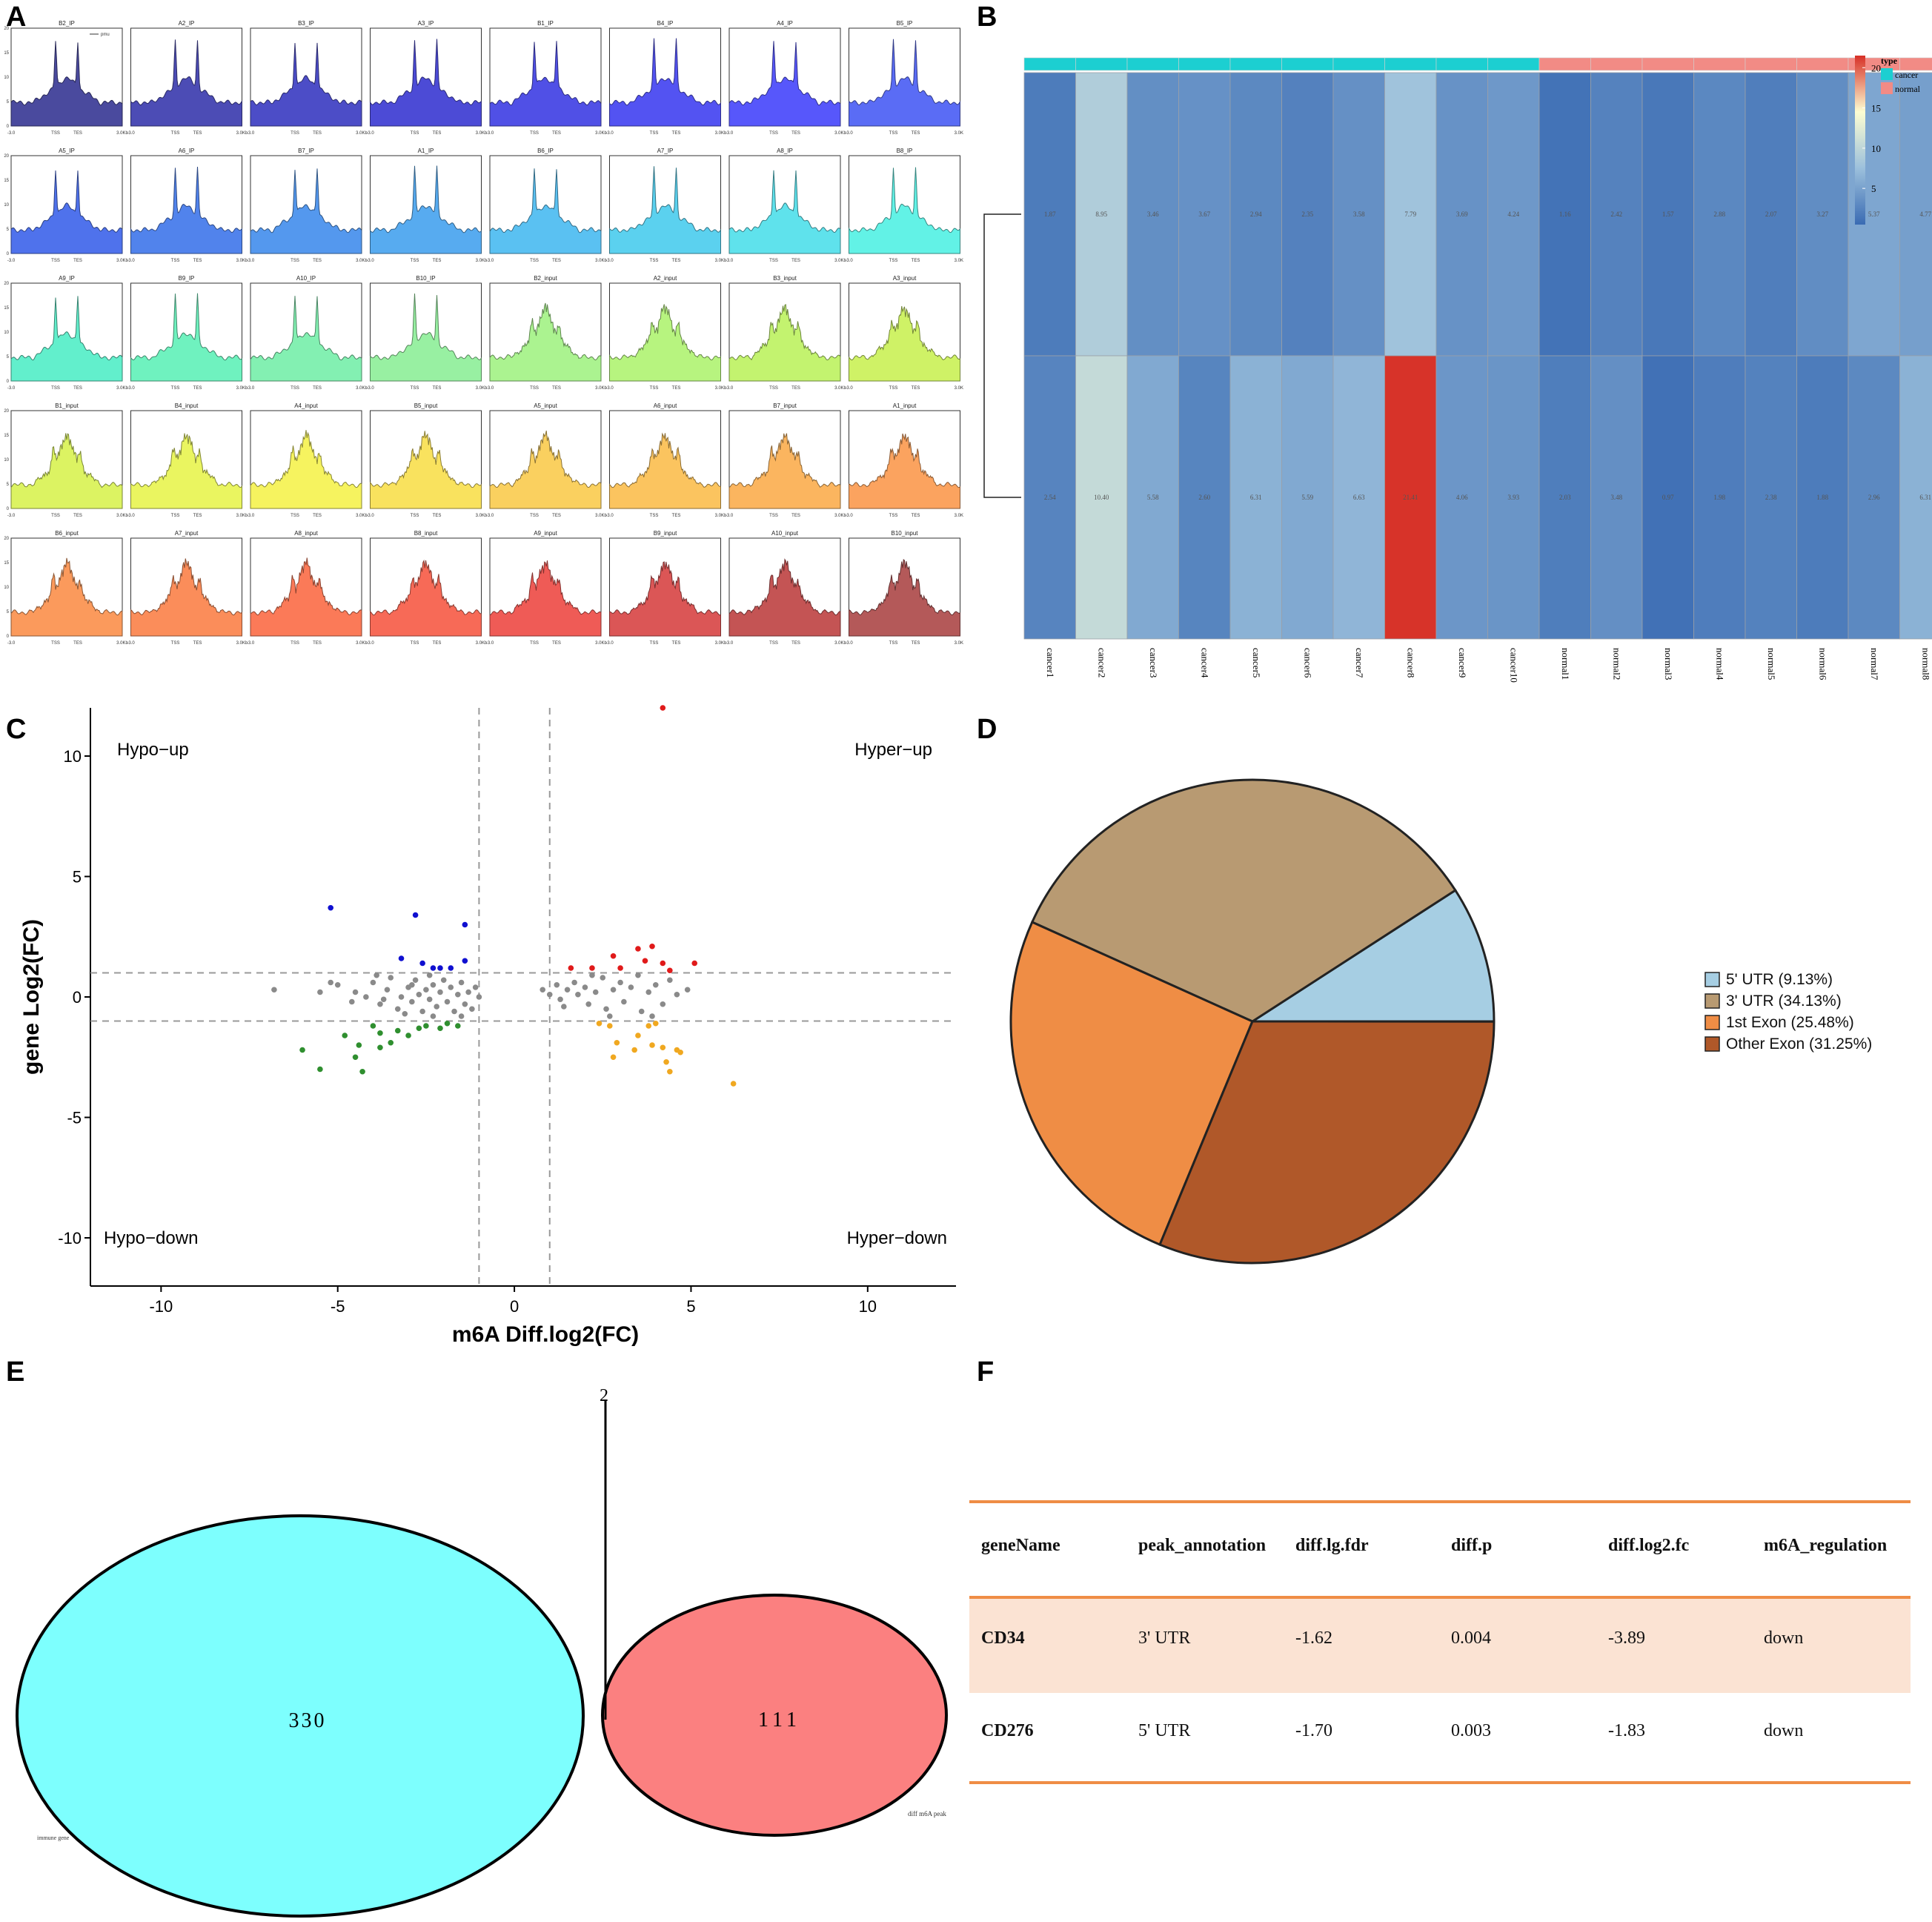 Image resolution: width=1932 pixels, height=1922 pixels. What do you see at coordinates (785, 151) in the screenshot?
I see `subplot-title: A8_IP` at bounding box center [785, 151].